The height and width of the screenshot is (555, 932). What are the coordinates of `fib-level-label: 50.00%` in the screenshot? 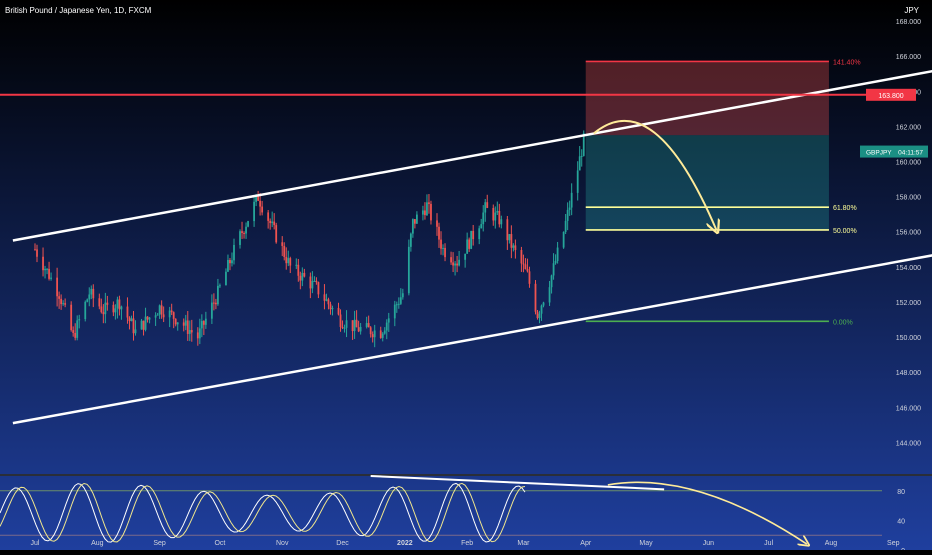 It's located at (845, 231).